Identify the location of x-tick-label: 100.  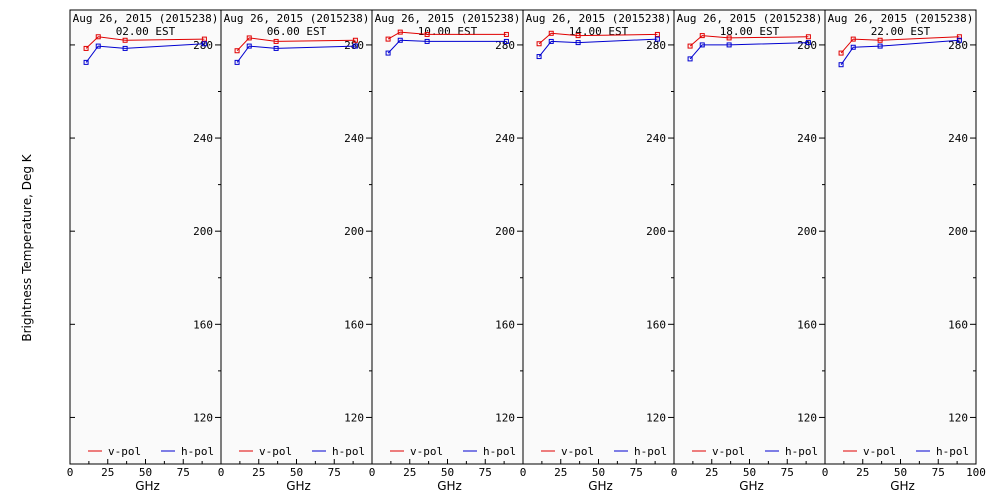
(976, 472).